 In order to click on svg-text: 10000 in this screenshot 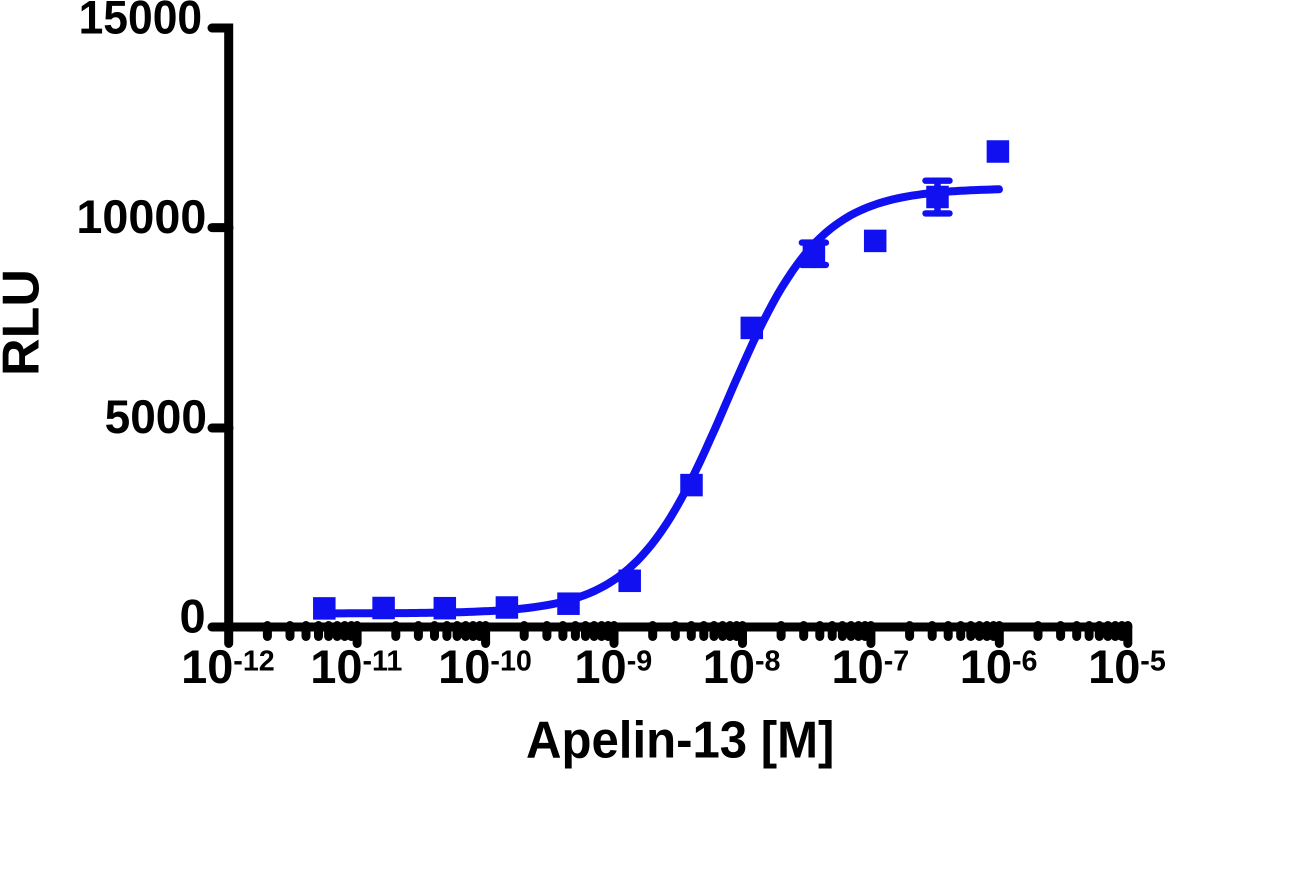, I will do `click(141, 216)`.